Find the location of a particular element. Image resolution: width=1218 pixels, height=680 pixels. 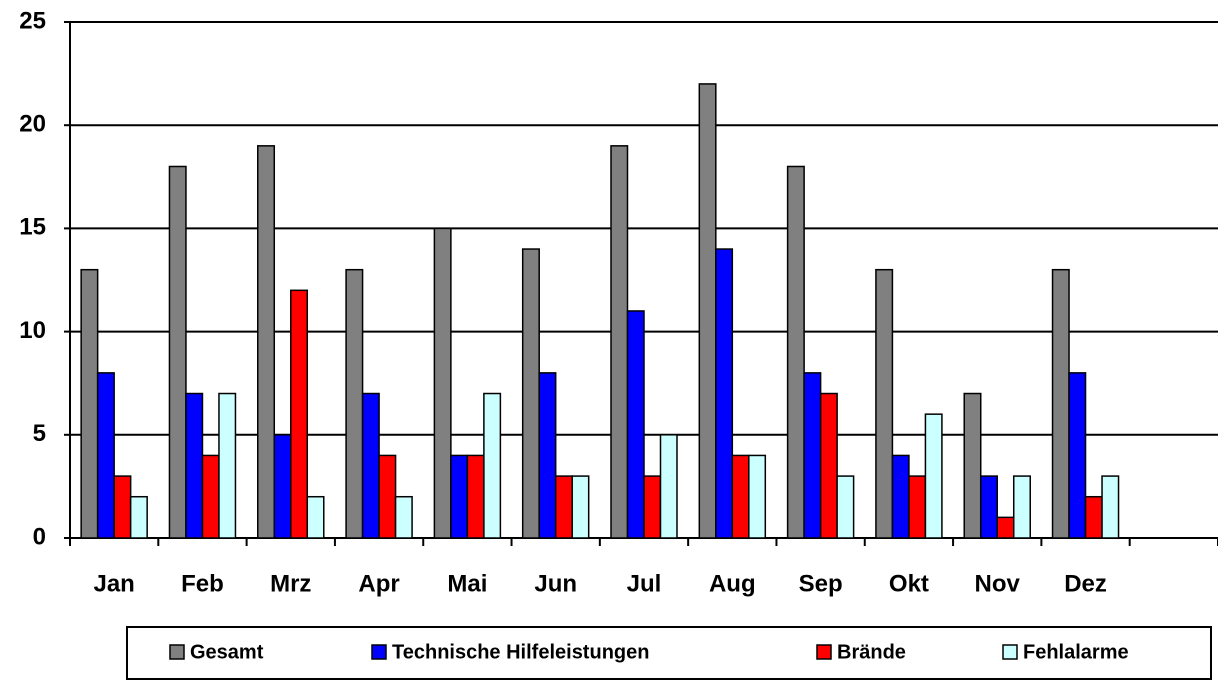

x-tick-label: Mrz is located at coordinates (290, 583).